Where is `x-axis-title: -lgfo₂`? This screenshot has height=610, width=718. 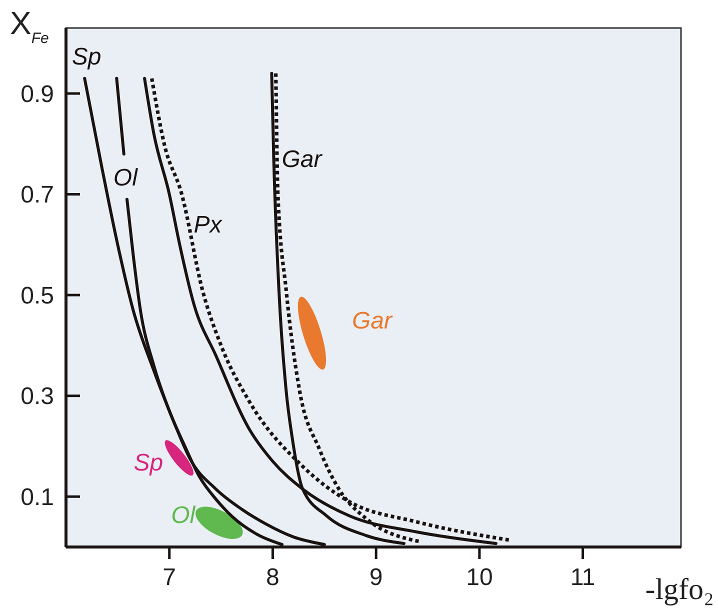 x-axis-title: -lgfo₂ is located at coordinates (679, 589).